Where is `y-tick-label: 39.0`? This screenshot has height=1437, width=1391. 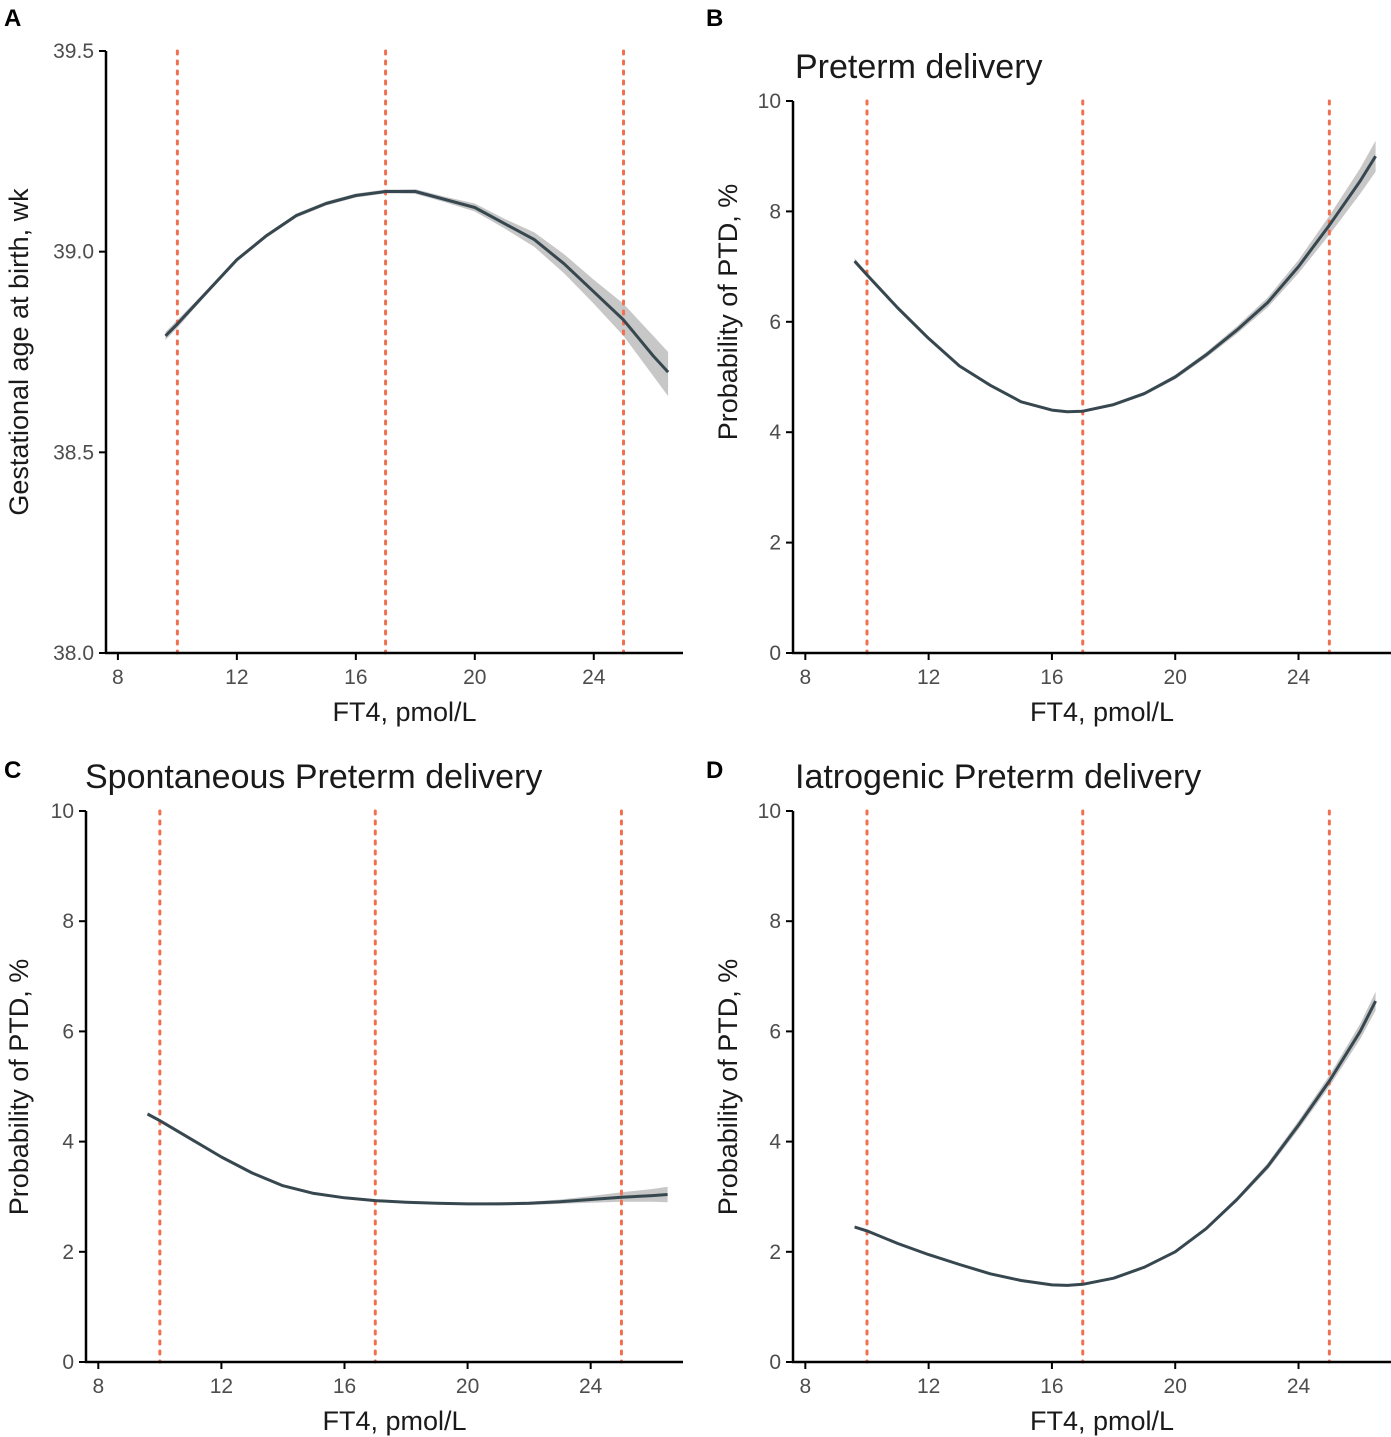 y-tick-label: 39.0 is located at coordinates (73, 252).